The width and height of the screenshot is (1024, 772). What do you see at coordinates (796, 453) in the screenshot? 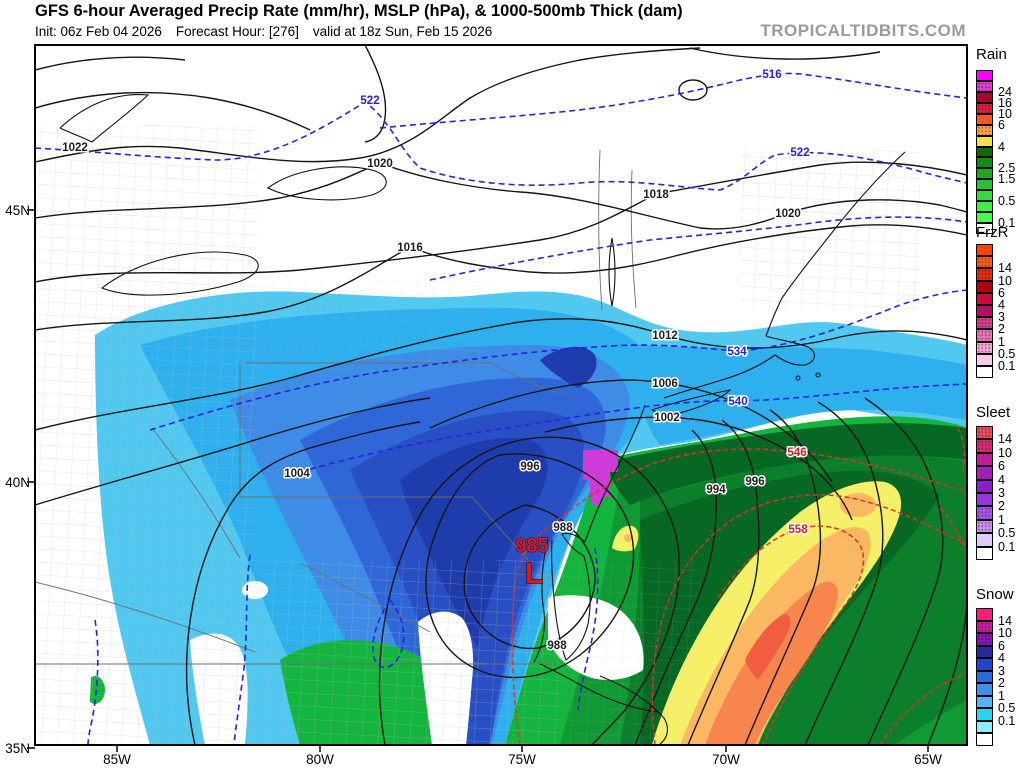
I see `thickness-label-red: 546` at bounding box center [796, 453].